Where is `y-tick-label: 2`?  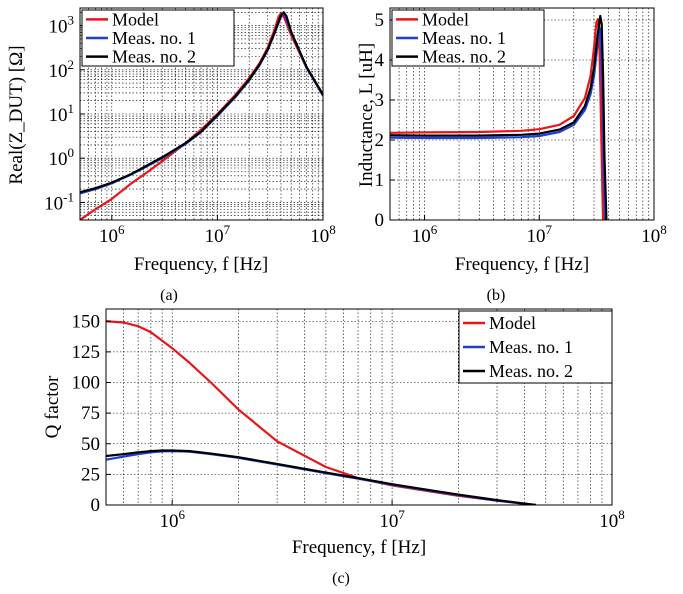
y-tick-label: 2 is located at coordinates (380, 140).